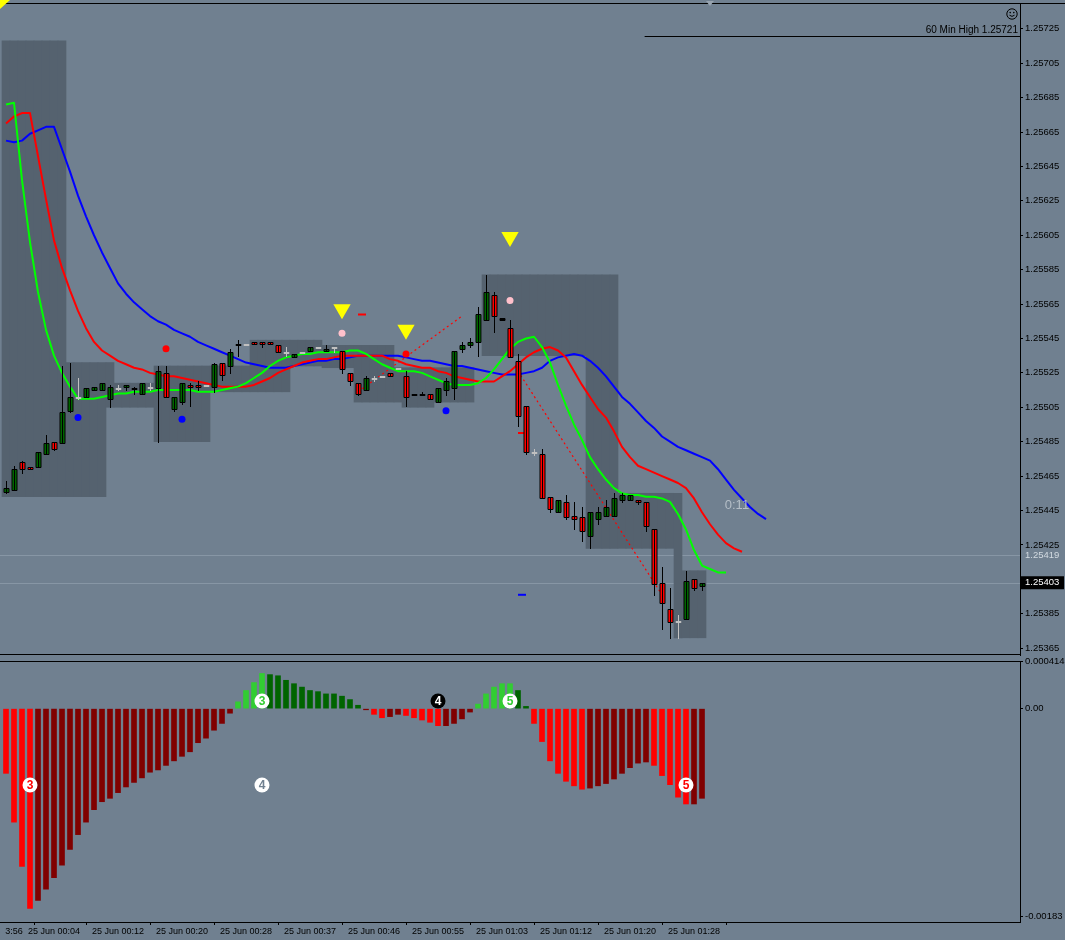 The width and height of the screenshot is (1065, 940). I want to click on x-tick-label: 25 Jun 00:20, so click(182, 930).